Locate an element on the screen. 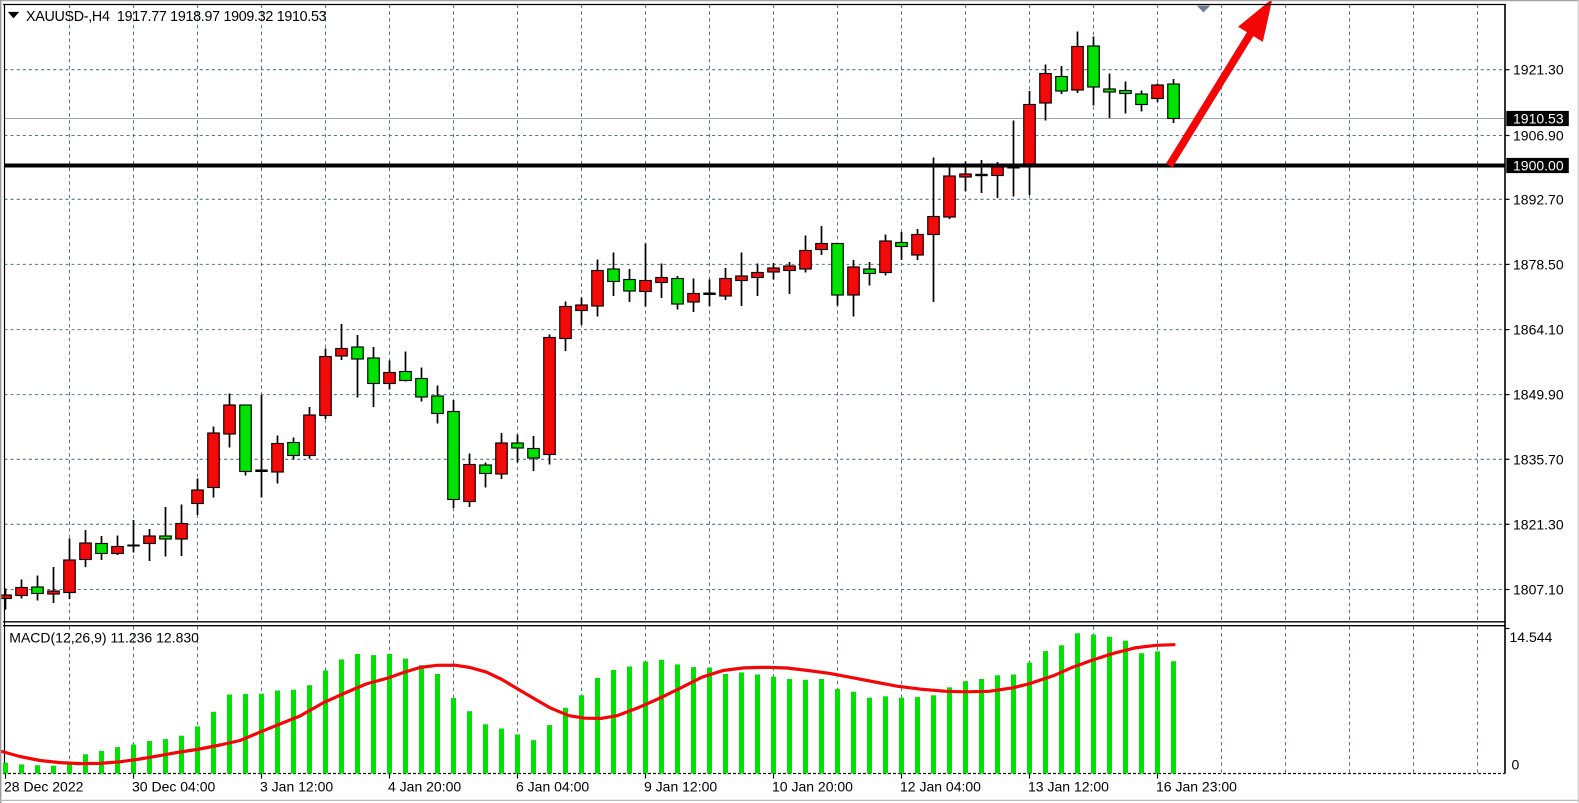 The image size is (1579, 803). svg-text: 13 Jan 12:00 is located at coordinates (1068, 787).